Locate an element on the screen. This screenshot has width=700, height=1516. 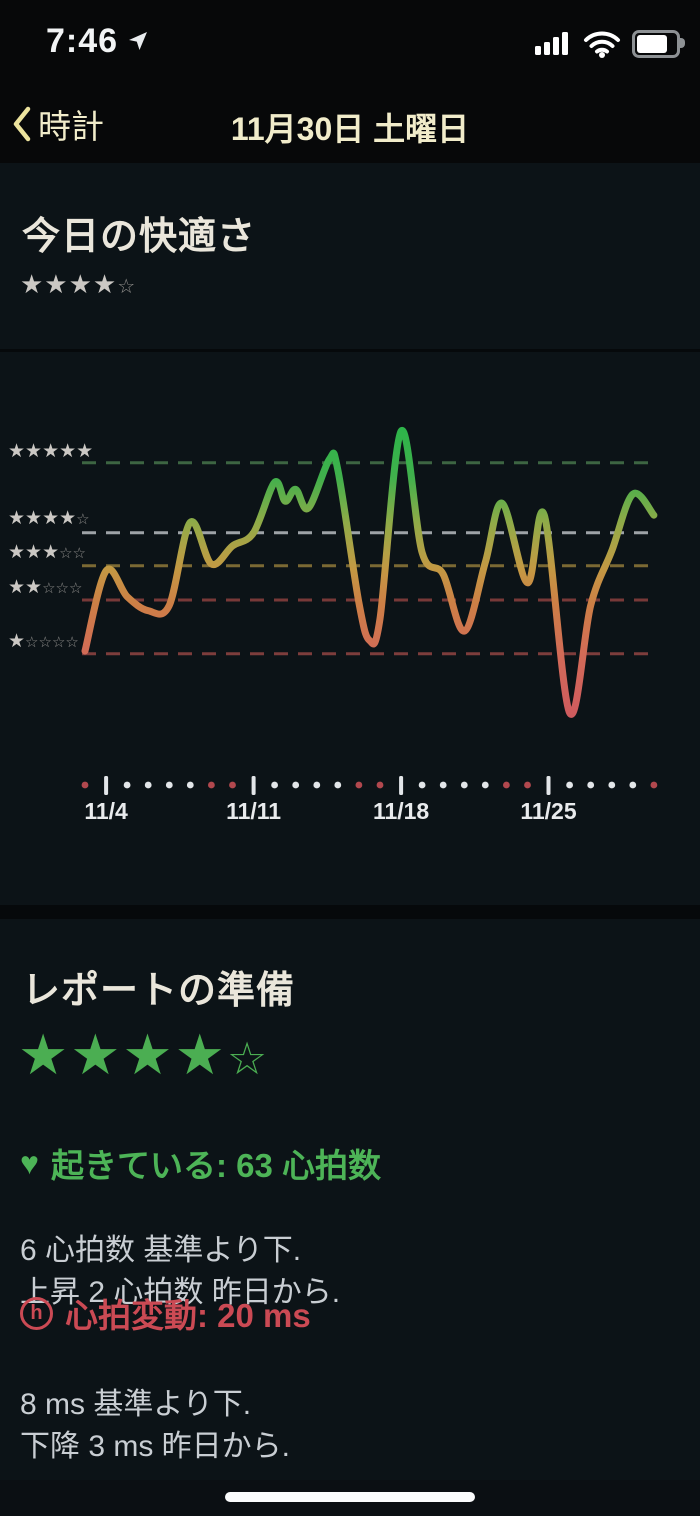
hrv-detail-2: 下降 3 ms 昨日から. is located at coordinates (155, 1446).